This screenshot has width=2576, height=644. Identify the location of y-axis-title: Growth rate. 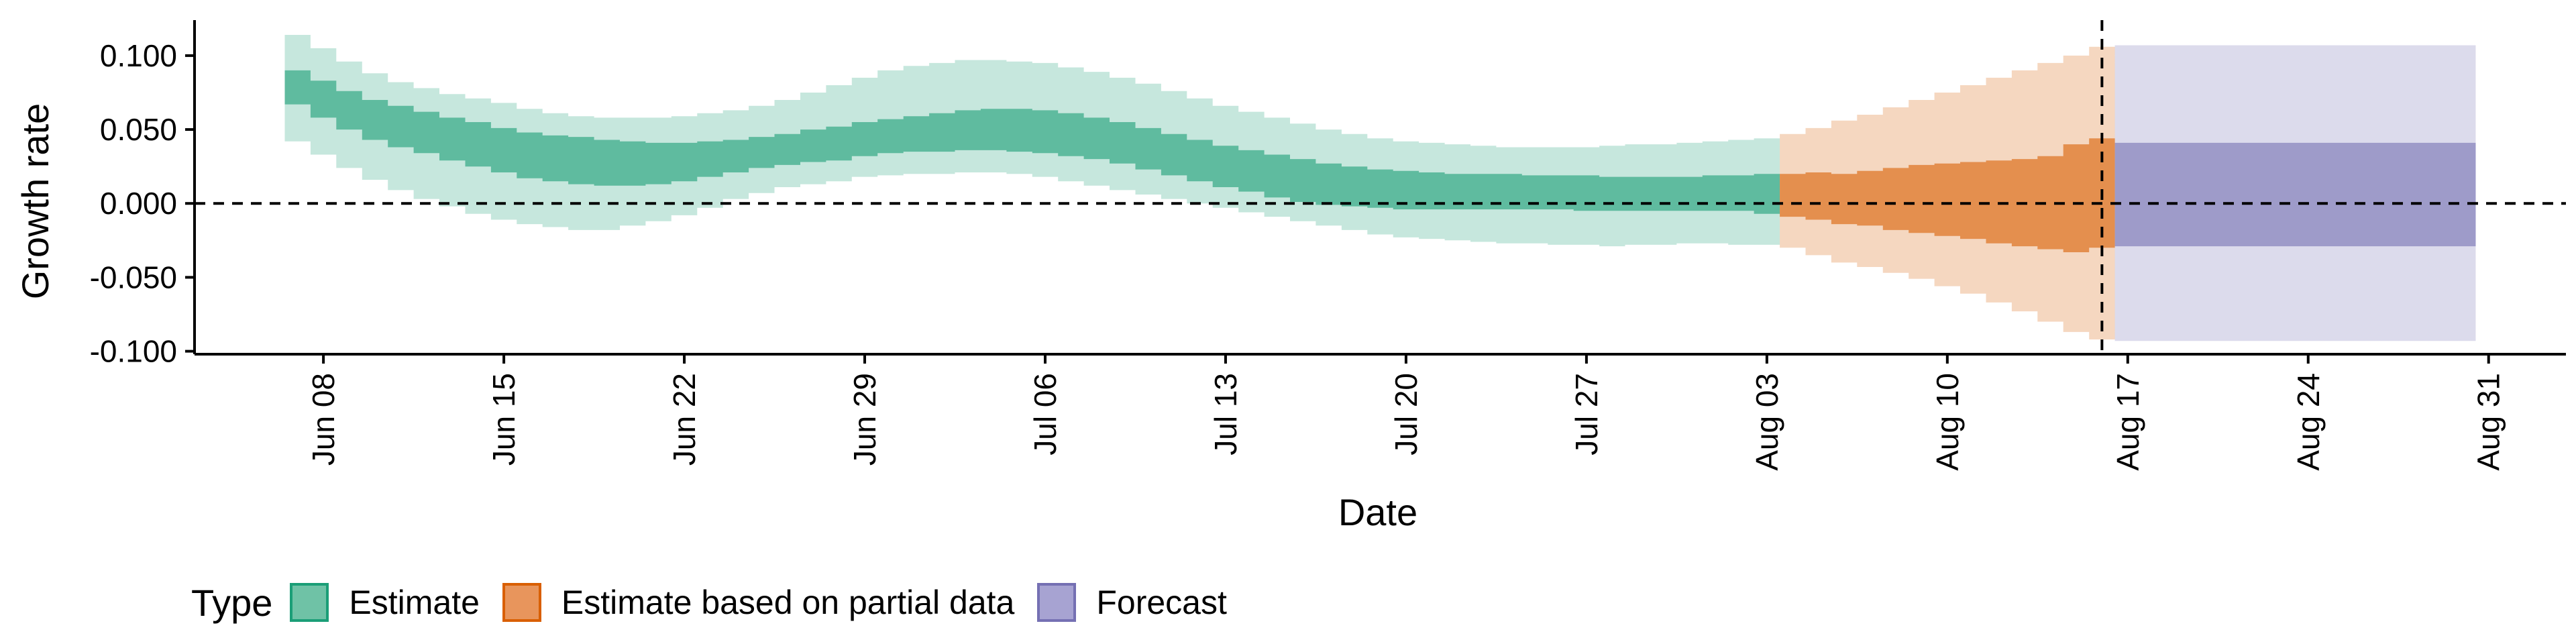
(35, 201).